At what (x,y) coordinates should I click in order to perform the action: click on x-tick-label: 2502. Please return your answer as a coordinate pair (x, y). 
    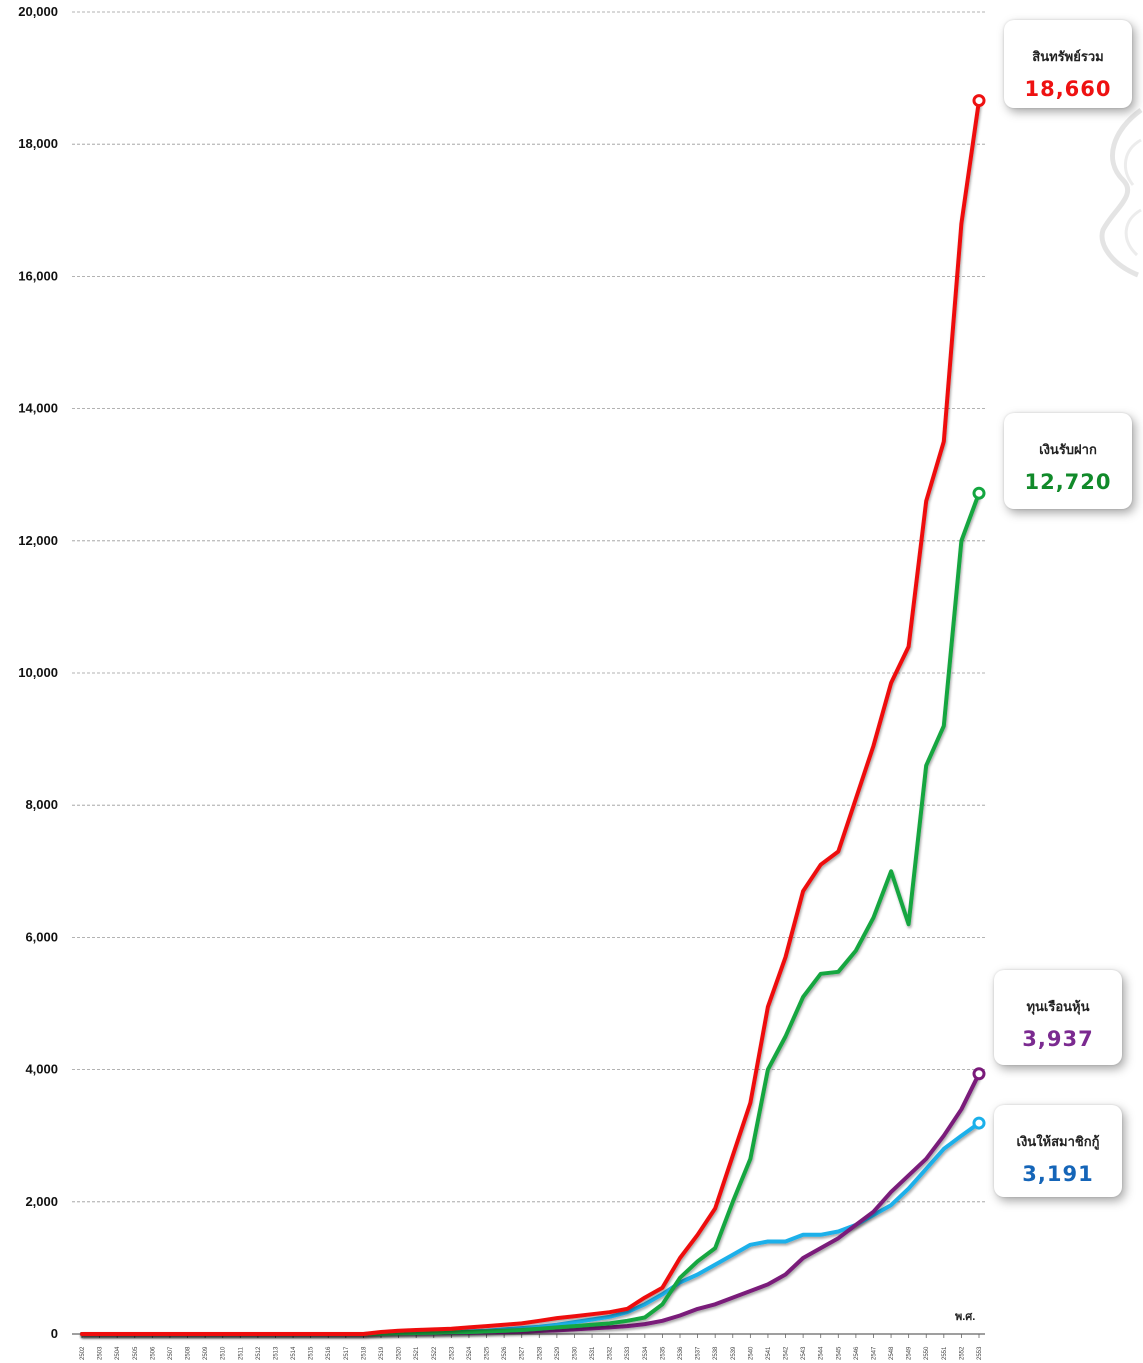
    Looking at the image, I should click on (83, 1353).